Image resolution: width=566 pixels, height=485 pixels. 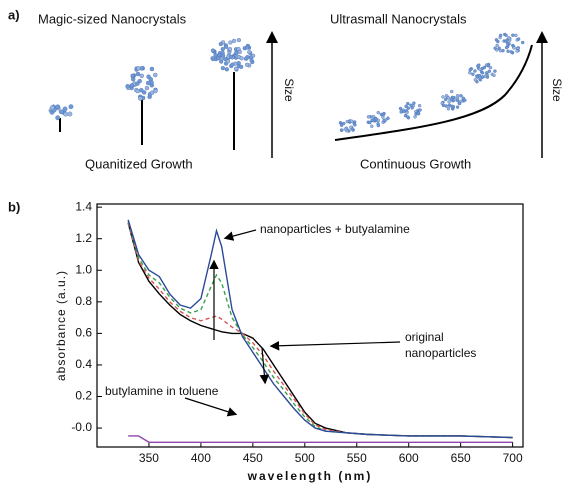 I want to click on y-axis-label: absorbance (a.u.), so click(x=61, y=325).